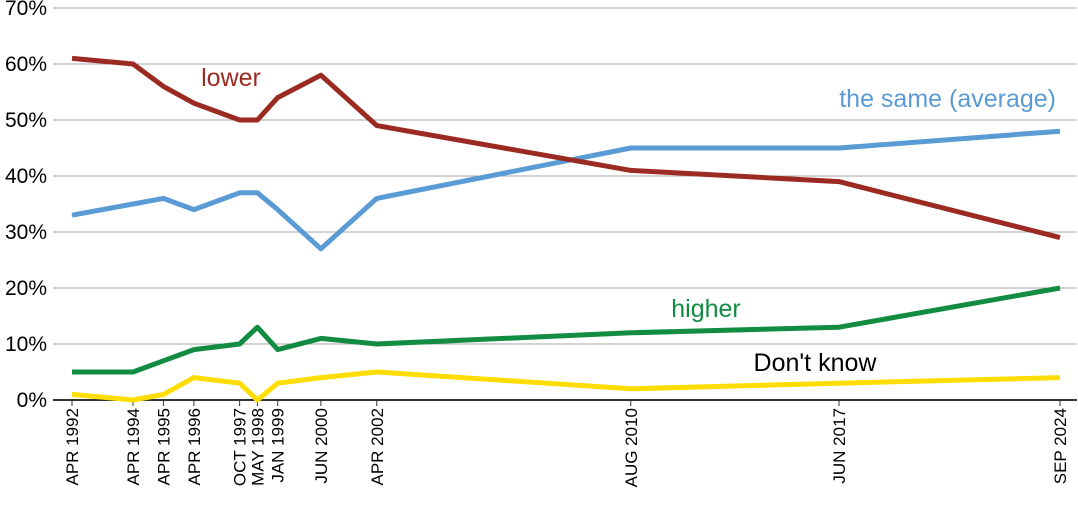 This screenshot has width=1078, height=508. Describe the element at coordinates (26, 344) in the screenshot. I see `y-tick-label: 10%` at that location.